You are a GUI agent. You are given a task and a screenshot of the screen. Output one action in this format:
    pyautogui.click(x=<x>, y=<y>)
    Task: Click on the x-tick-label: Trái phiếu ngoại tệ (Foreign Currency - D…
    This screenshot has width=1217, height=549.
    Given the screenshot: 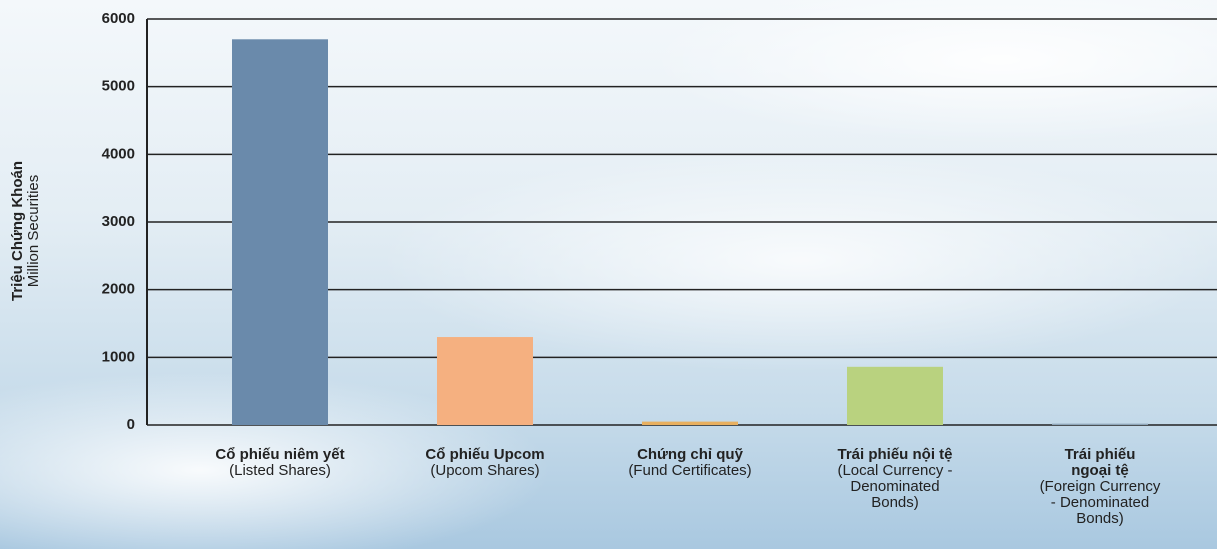 What is the action you would take?
    pyautogui.click(x=1100, y=486)
    